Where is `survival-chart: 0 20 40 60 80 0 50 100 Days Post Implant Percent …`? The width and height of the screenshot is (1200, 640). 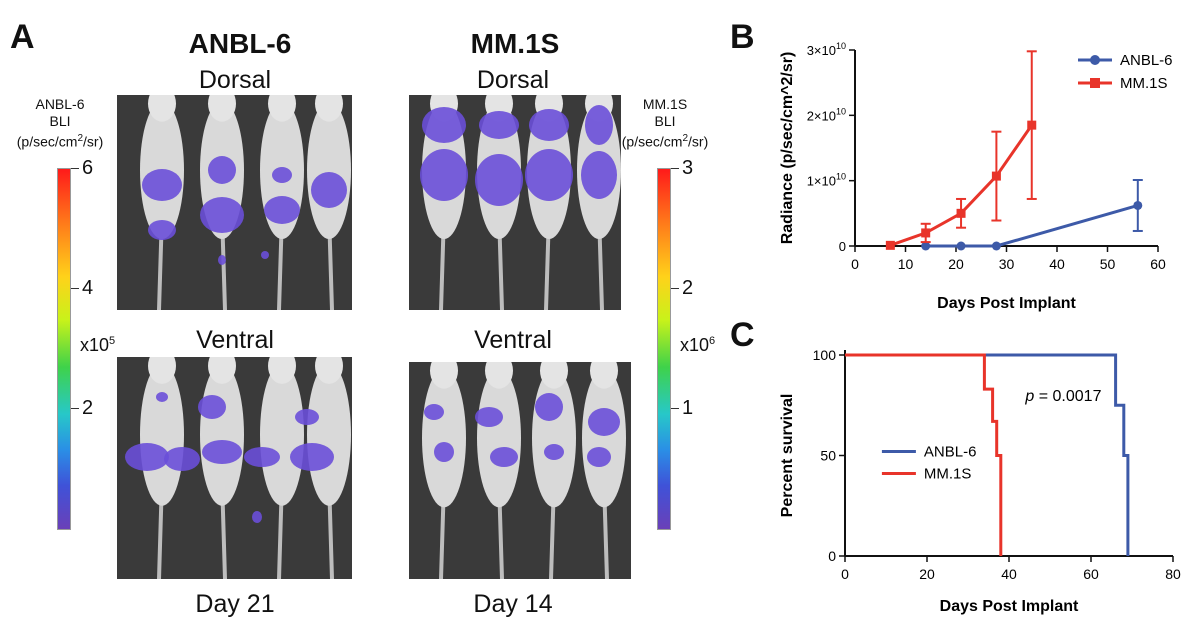 survival-chart: 0 20 40 60 80 0 50 100 Days Post Implant Percent … is located at coordinates (980, 481).